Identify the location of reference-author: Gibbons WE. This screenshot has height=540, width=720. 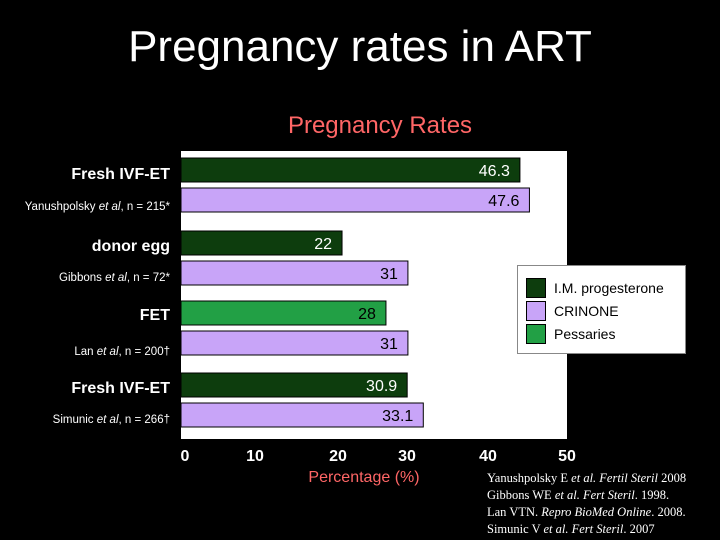
(521, 495).